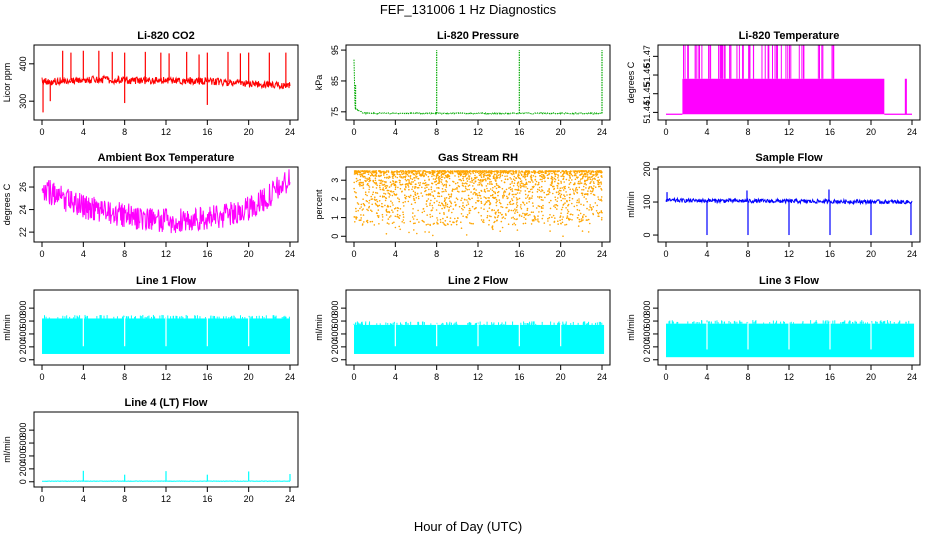 The height and width of the screenshot is (540, 936). Describe the element at coordinates (871, 132) in the screenshot. I see `x-tick-label: 20` at that location.